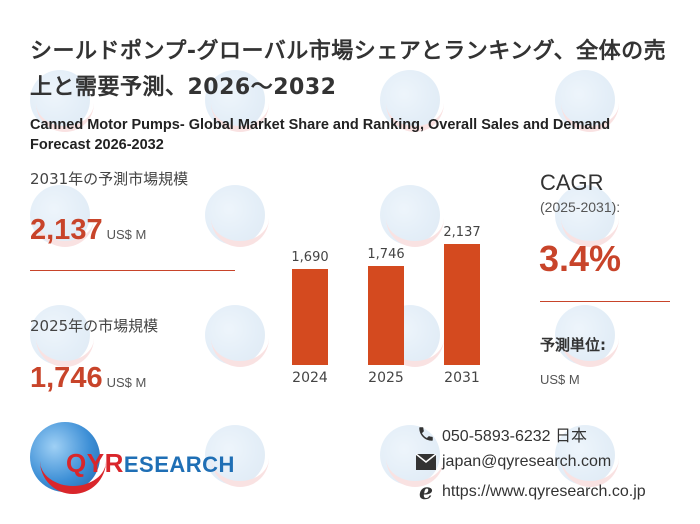  I want to click on cagr-title: CAGR, so click(572, 182).